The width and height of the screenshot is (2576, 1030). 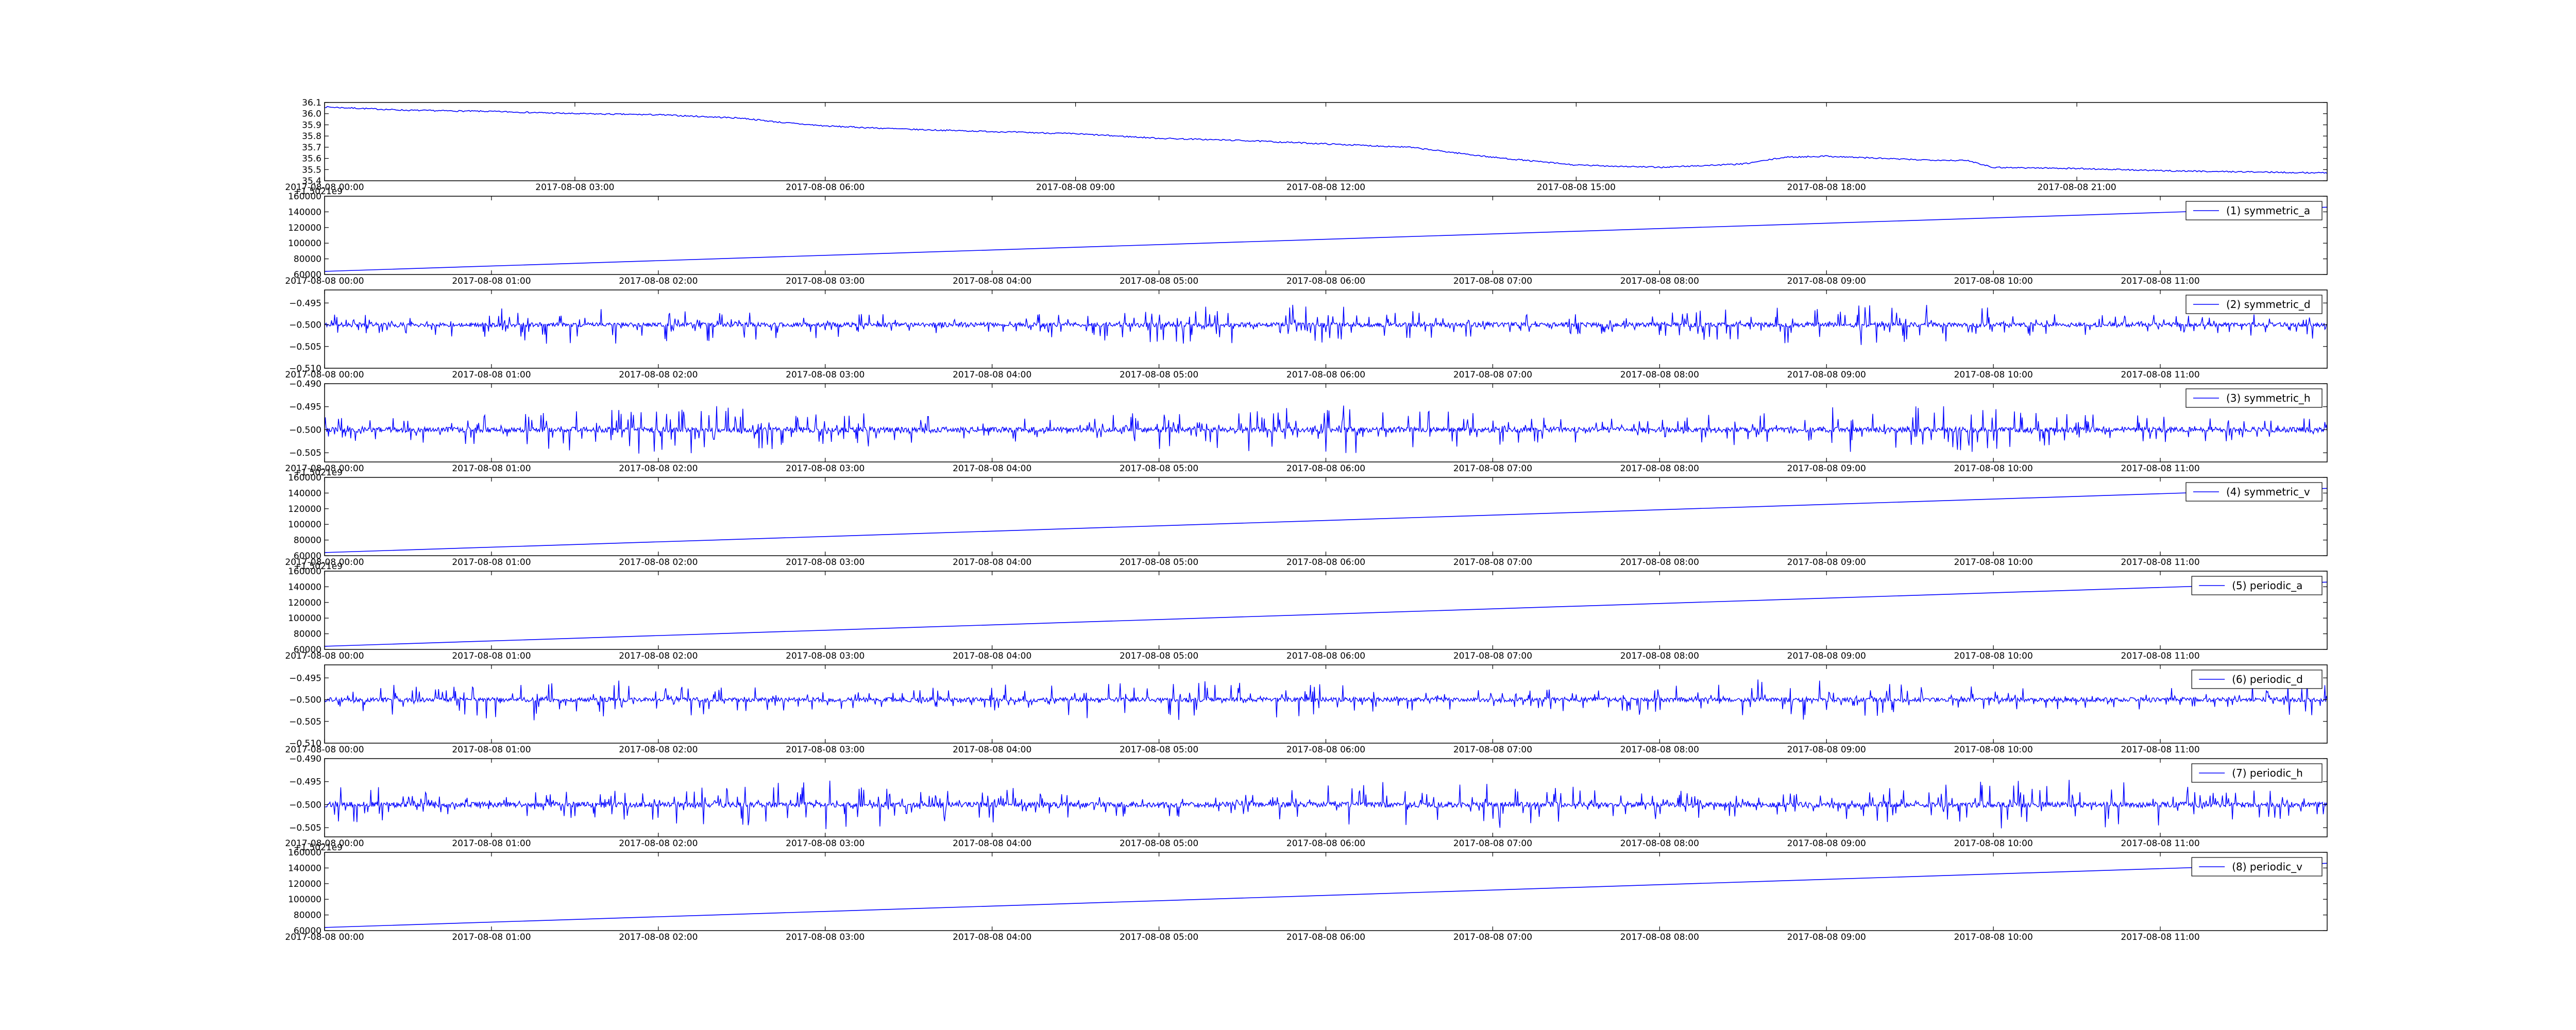 What do you see at coordinates (311, 125) in the screenshot?
I see `y-tick-label: 35.9` at bounding box center [311, 125].